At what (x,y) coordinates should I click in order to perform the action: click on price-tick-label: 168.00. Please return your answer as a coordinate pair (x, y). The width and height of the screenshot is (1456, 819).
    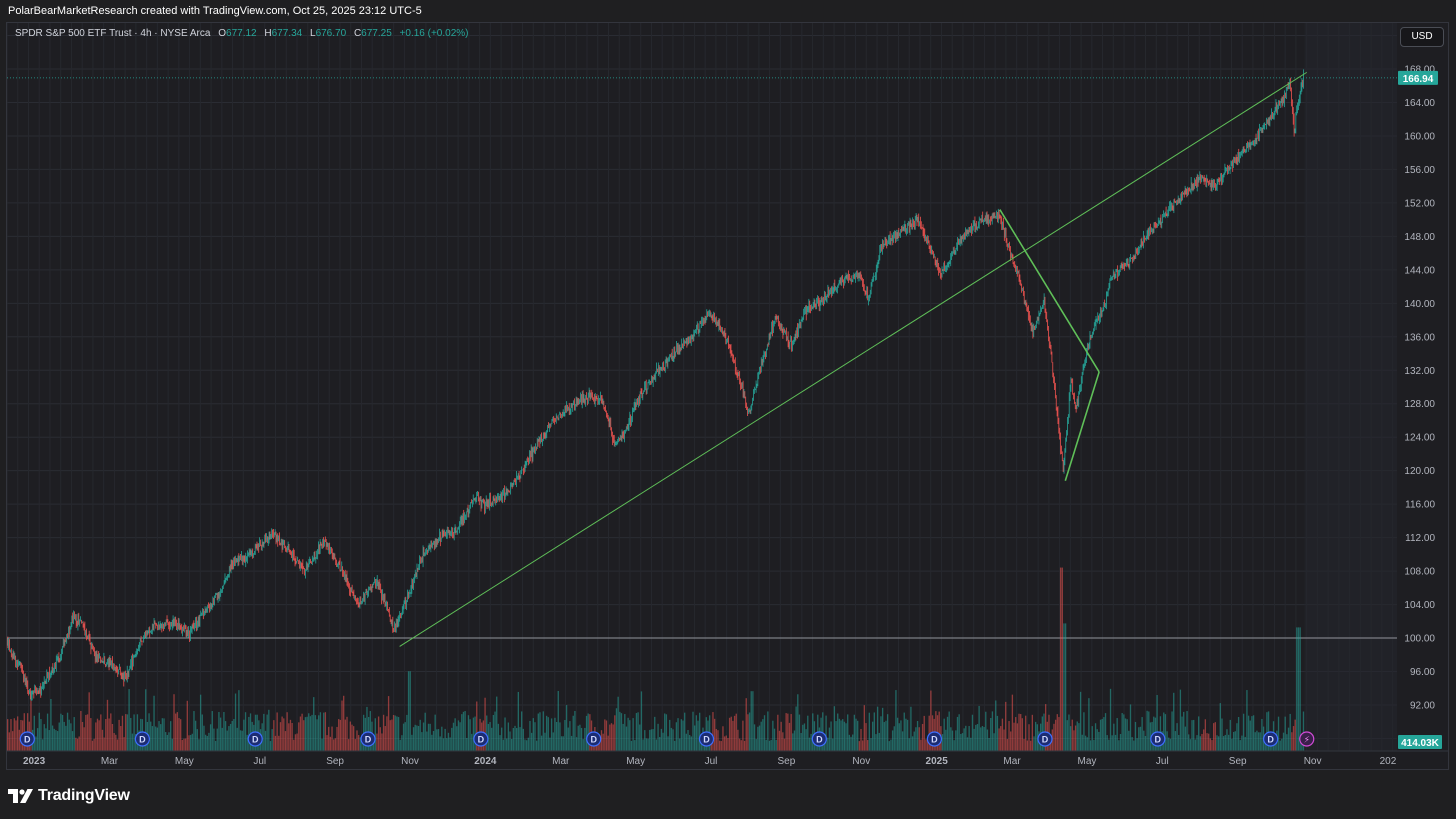
    Looking at the image, I should click on (1419, 70).